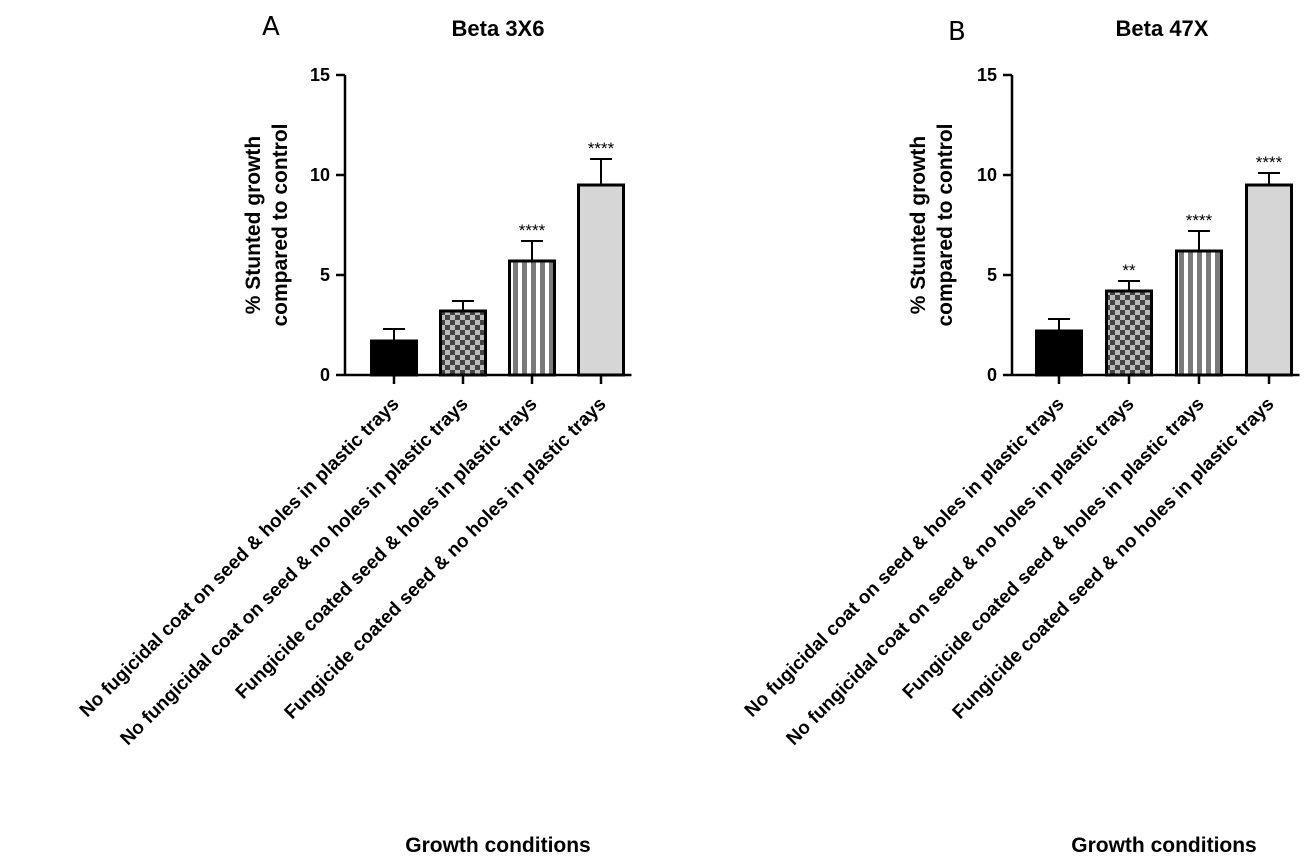  Describe the element at coordinates (1129, 270) in the screenshot. I see `significance-label: **` at that location.